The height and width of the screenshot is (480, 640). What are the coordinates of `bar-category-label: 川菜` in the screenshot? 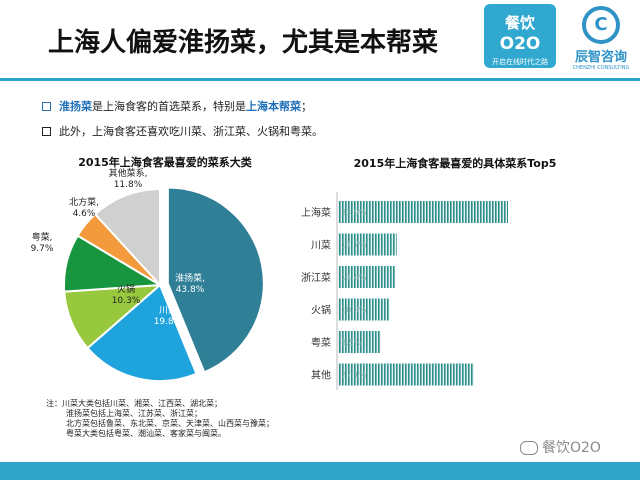 It's located at (321, 246).